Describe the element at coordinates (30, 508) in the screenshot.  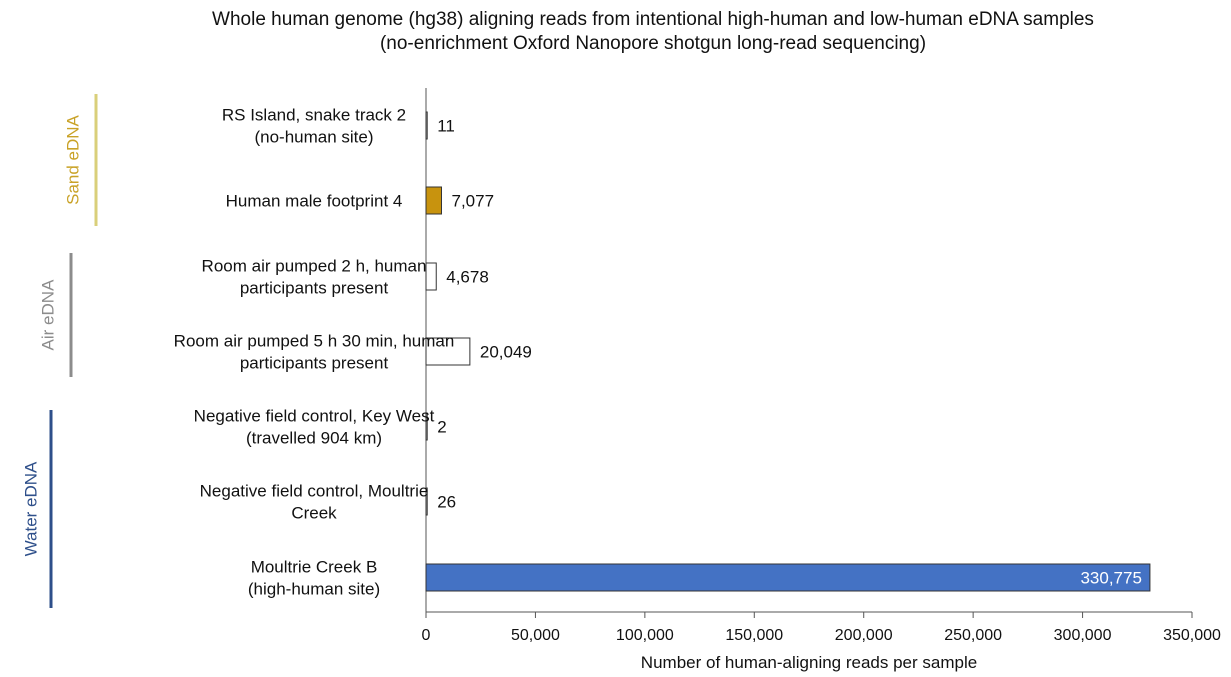
I see `group-label: Water eDNA` at that location.